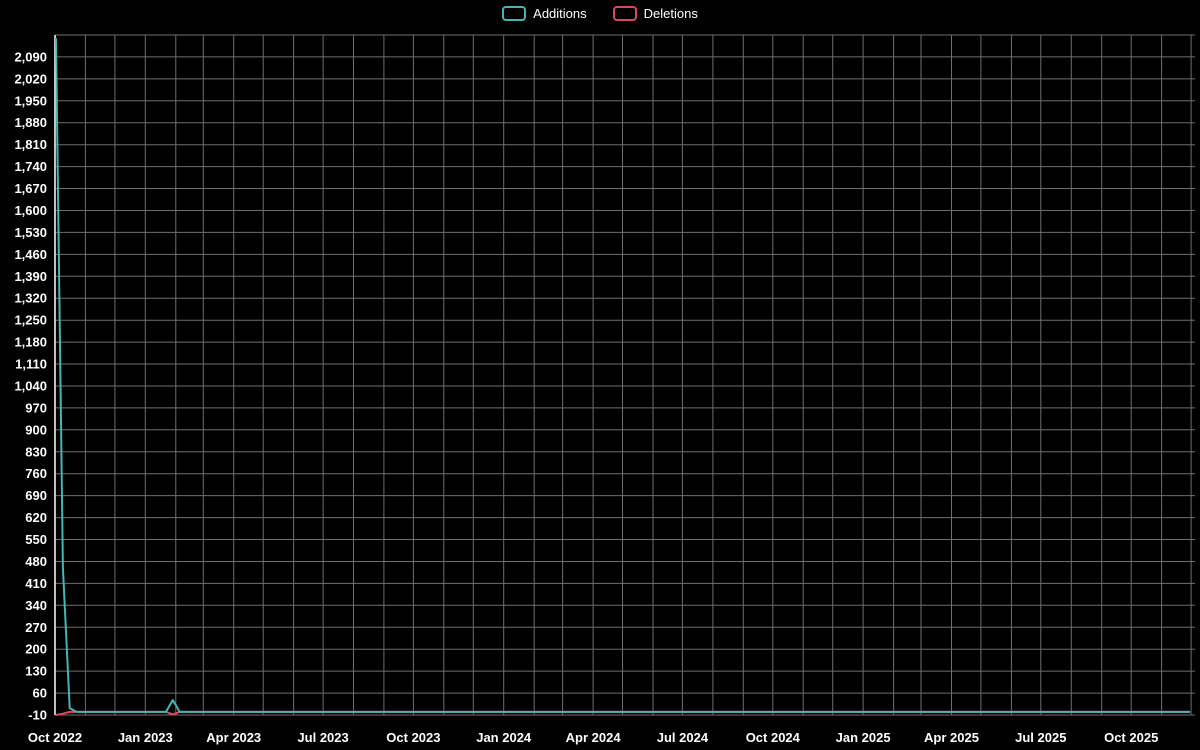  Describe the element at coordinates (30, 188) in the screenshot. I see `y-tick-label: 1,670` at that location.